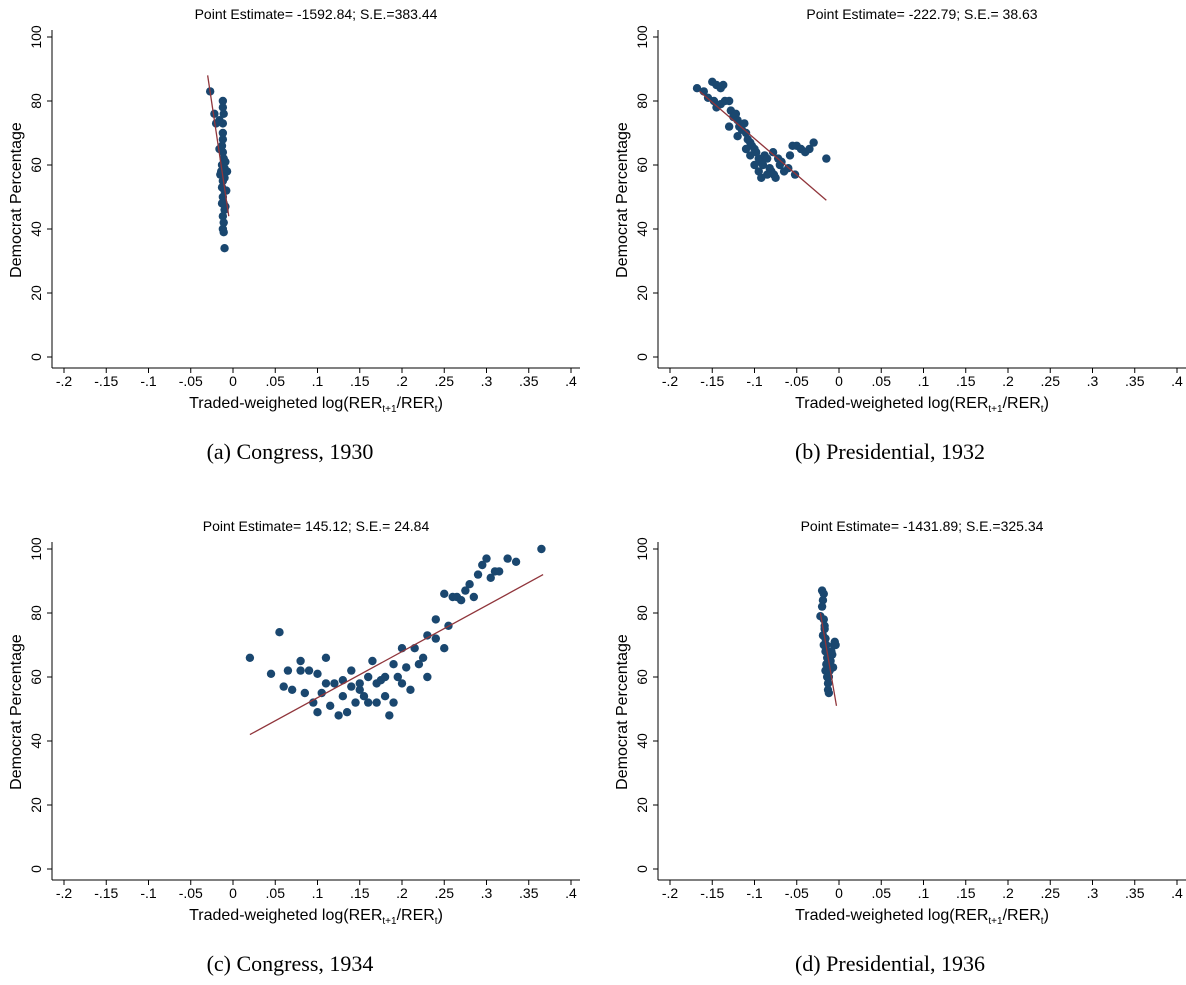  What do you see at coordinates (316, 526) in the screenshot?
I see `chart-title: Point Estimate= 145.12; S.E.= 24.84` at bounding box center [316, 526].